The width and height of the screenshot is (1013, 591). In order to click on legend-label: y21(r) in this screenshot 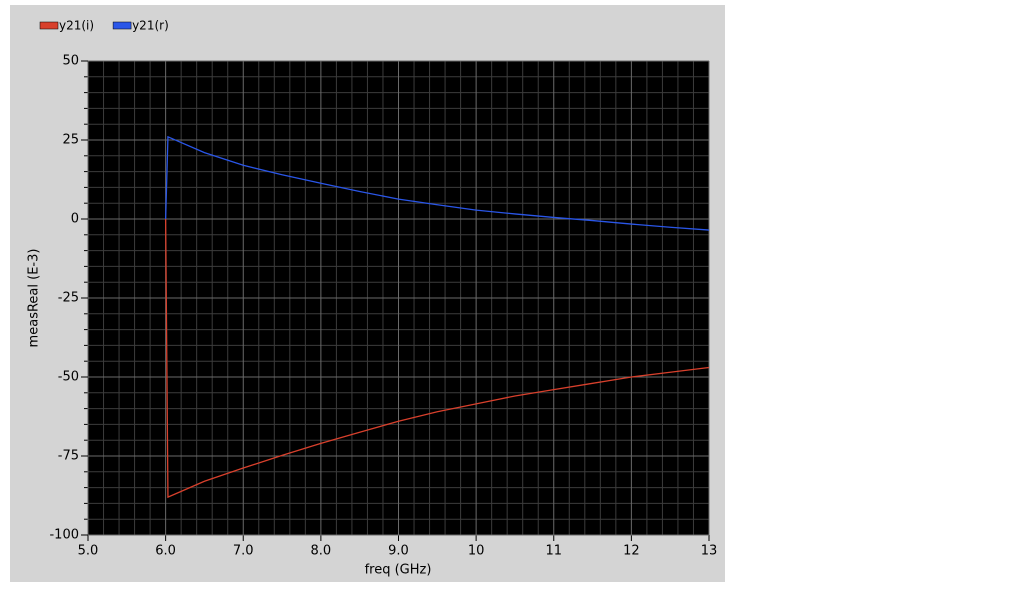, I will do `click(150, 26)`.